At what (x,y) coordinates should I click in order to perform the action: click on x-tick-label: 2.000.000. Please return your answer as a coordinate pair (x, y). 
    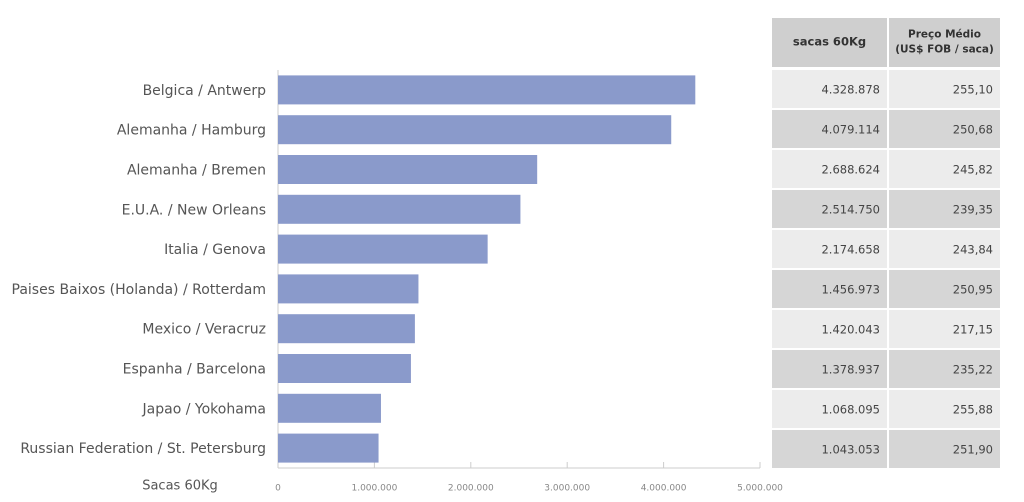
    Looking at the image, I should click on (471, 489).